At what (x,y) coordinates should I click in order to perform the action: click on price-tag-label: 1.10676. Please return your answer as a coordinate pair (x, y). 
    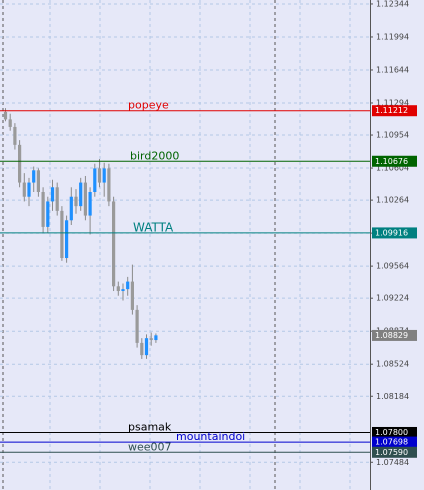
    Looking at the image, I should click on (391, 161).